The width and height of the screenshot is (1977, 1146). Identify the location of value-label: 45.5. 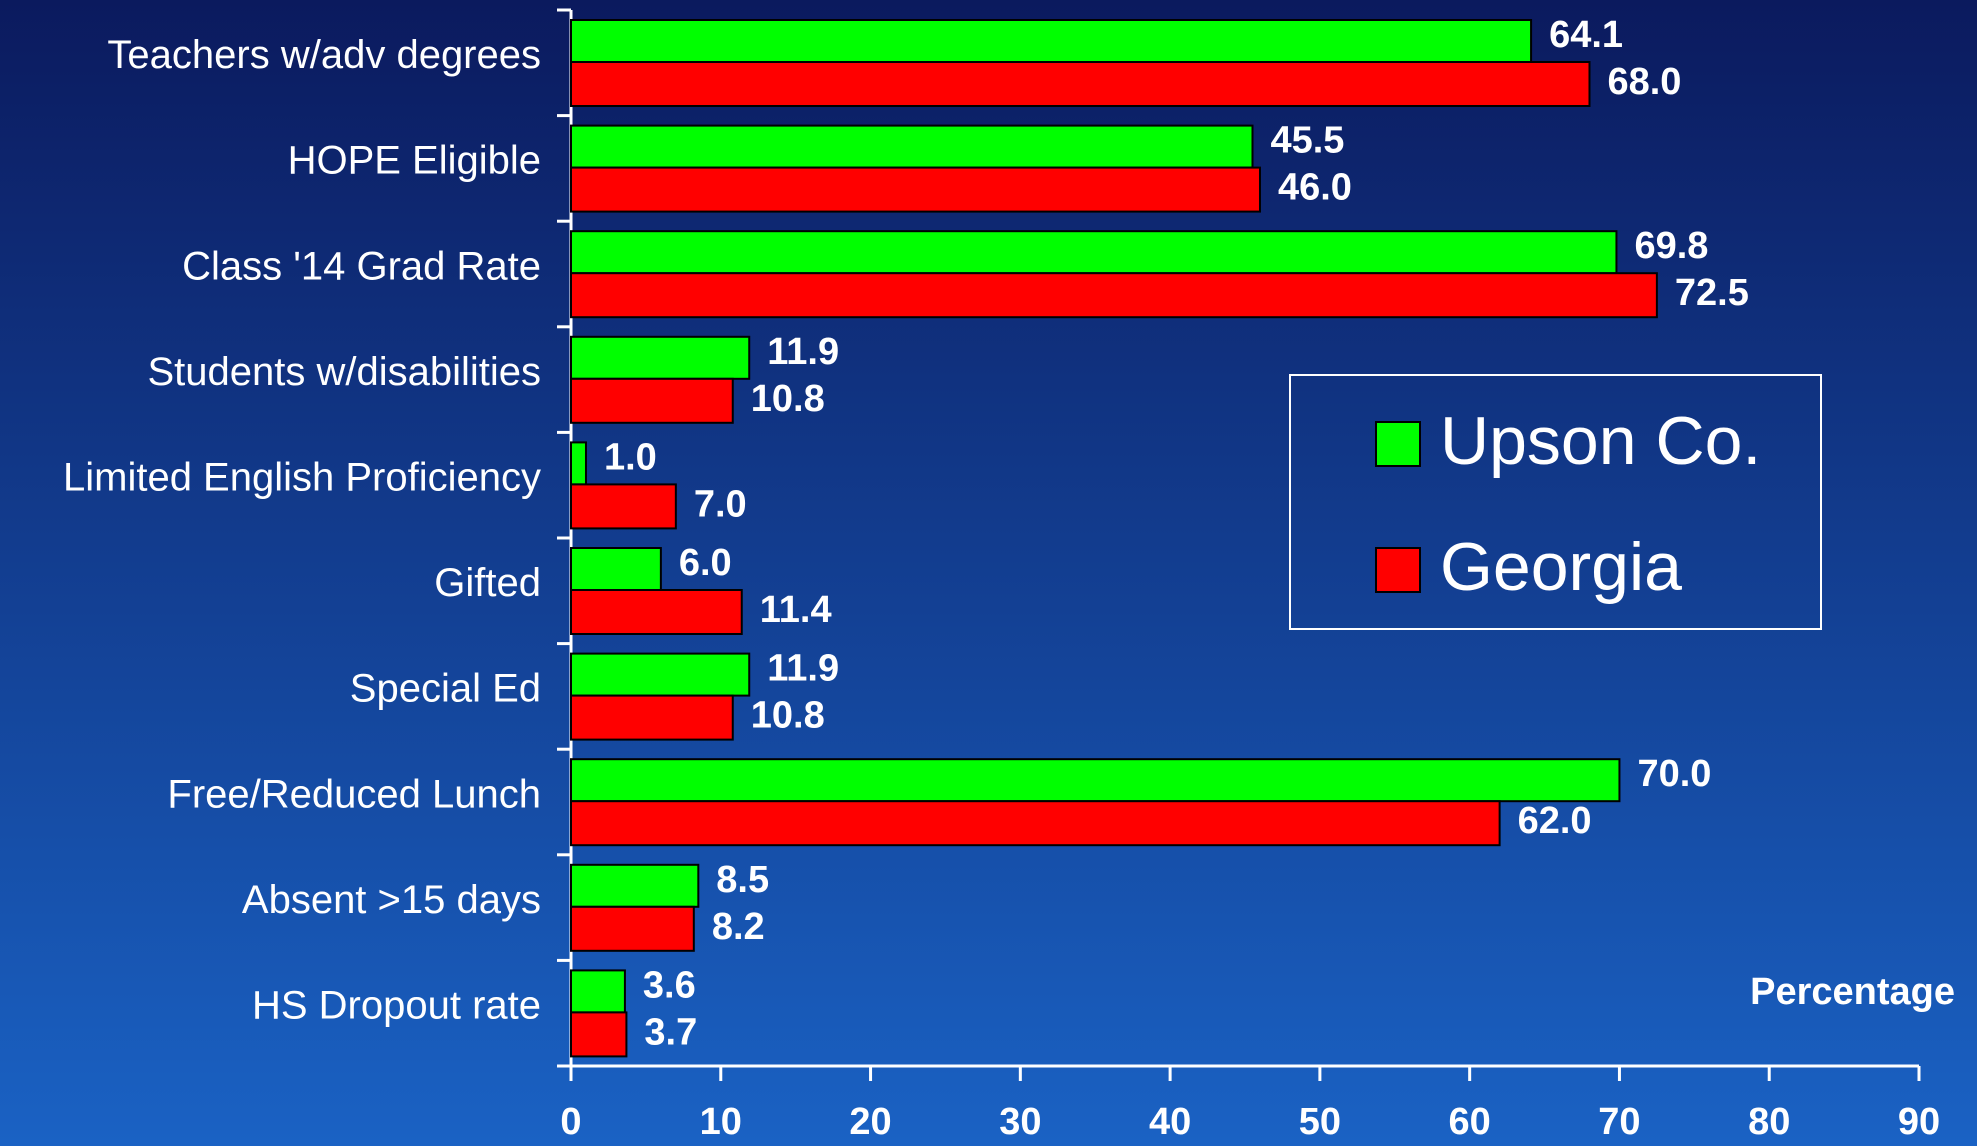
(1307, 141).